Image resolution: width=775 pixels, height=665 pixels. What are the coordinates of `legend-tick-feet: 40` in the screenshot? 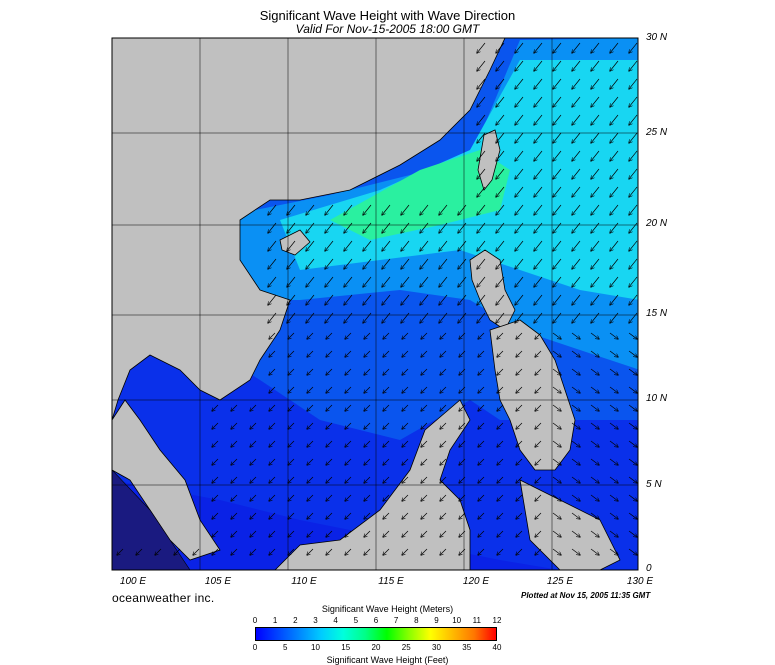 It's located at (497, 647).